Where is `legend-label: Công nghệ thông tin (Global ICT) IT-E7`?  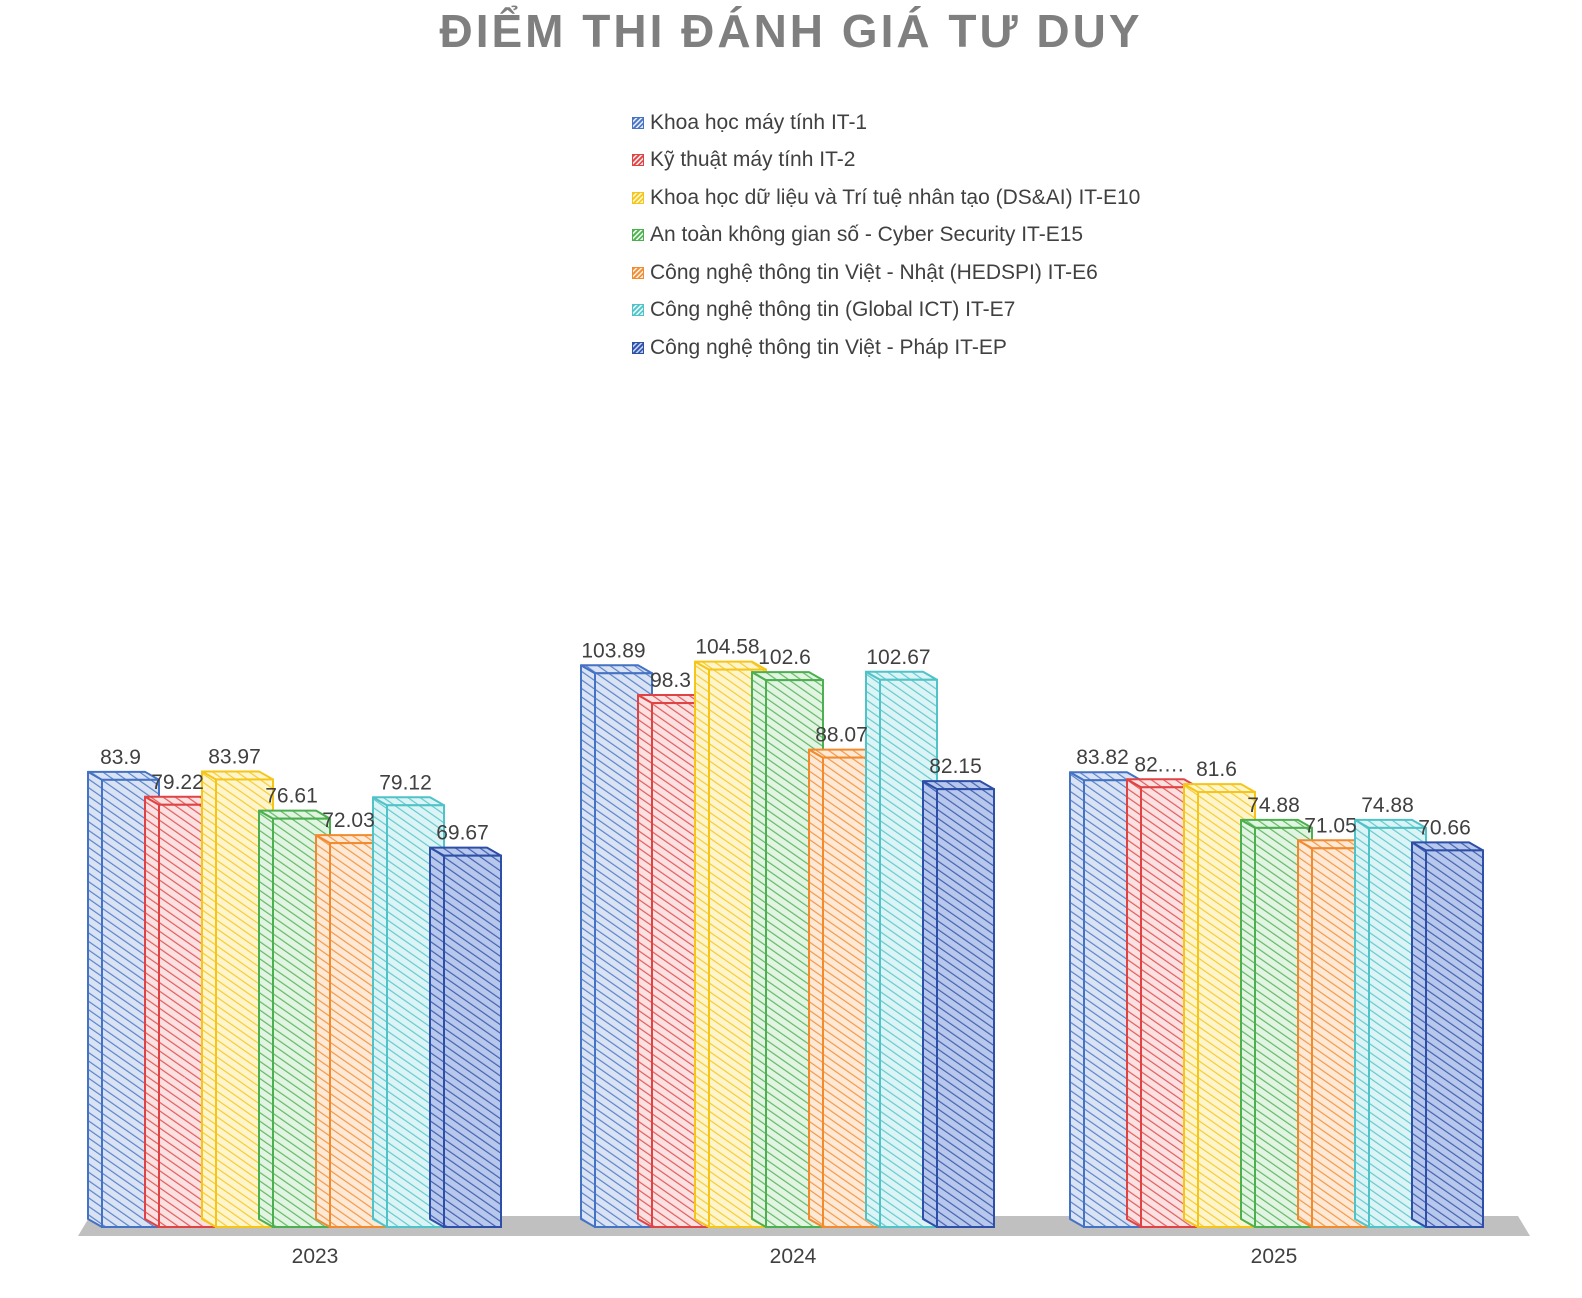 legend-label: Công nghệ thông tin (Global ICT) IT-E7 is located at coordinates (833, 310).